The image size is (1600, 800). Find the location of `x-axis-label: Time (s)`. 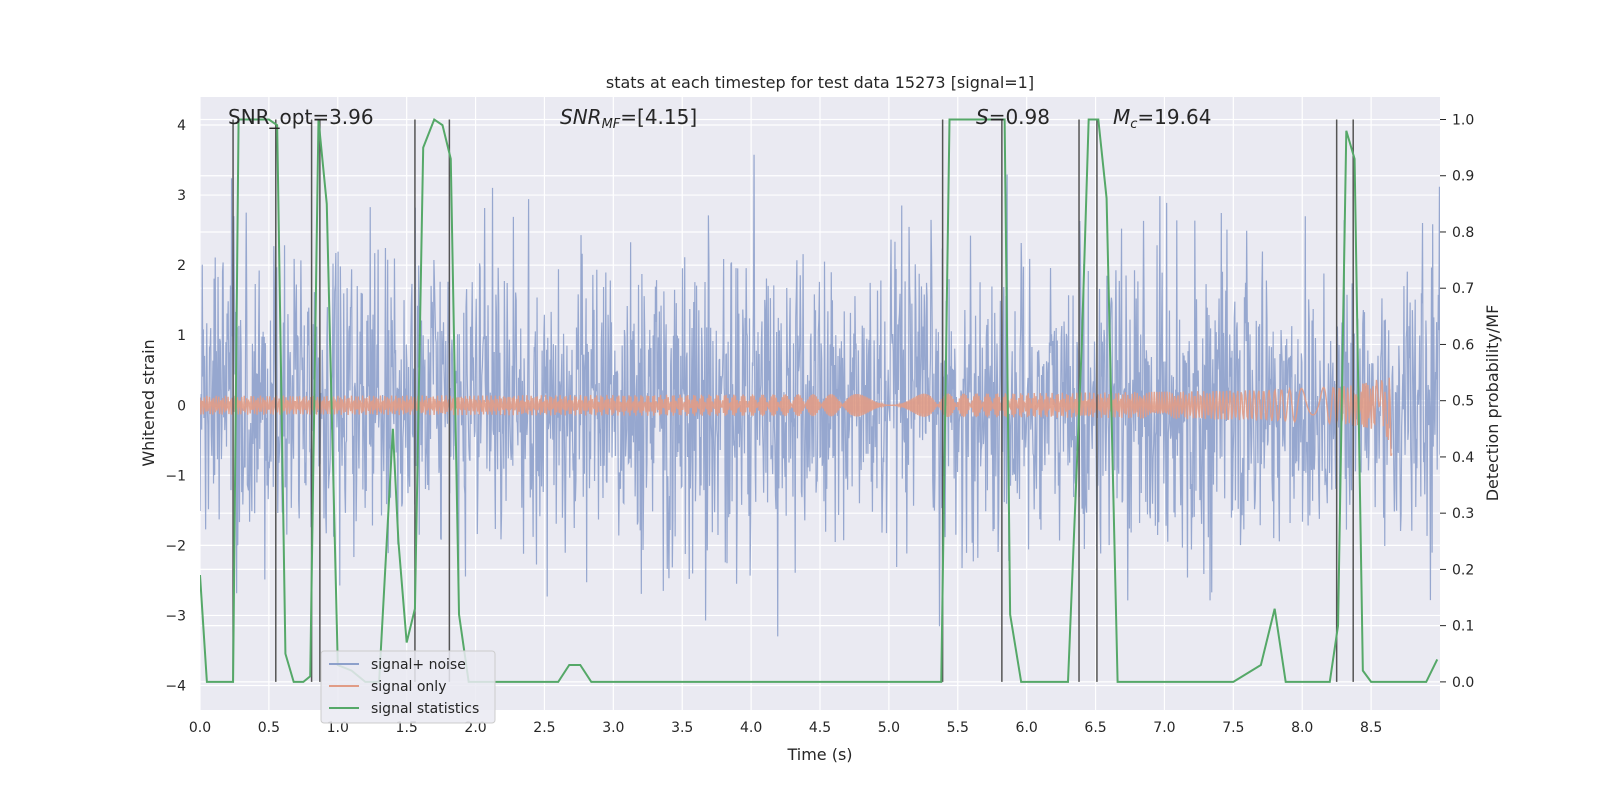

x-axis-label: Time (s) is located at coordinates (819, 754).